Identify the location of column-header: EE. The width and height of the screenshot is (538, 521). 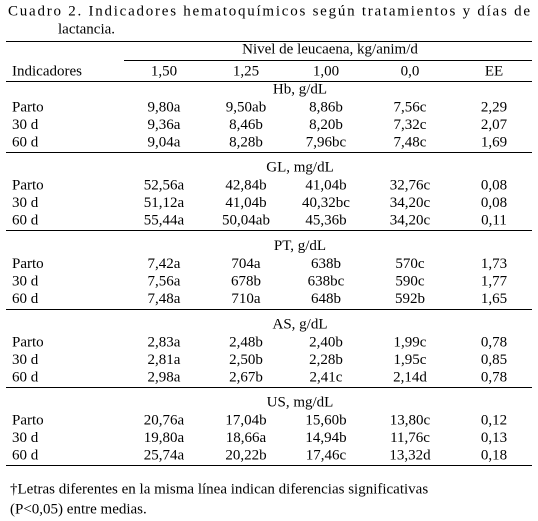
(494, 71).